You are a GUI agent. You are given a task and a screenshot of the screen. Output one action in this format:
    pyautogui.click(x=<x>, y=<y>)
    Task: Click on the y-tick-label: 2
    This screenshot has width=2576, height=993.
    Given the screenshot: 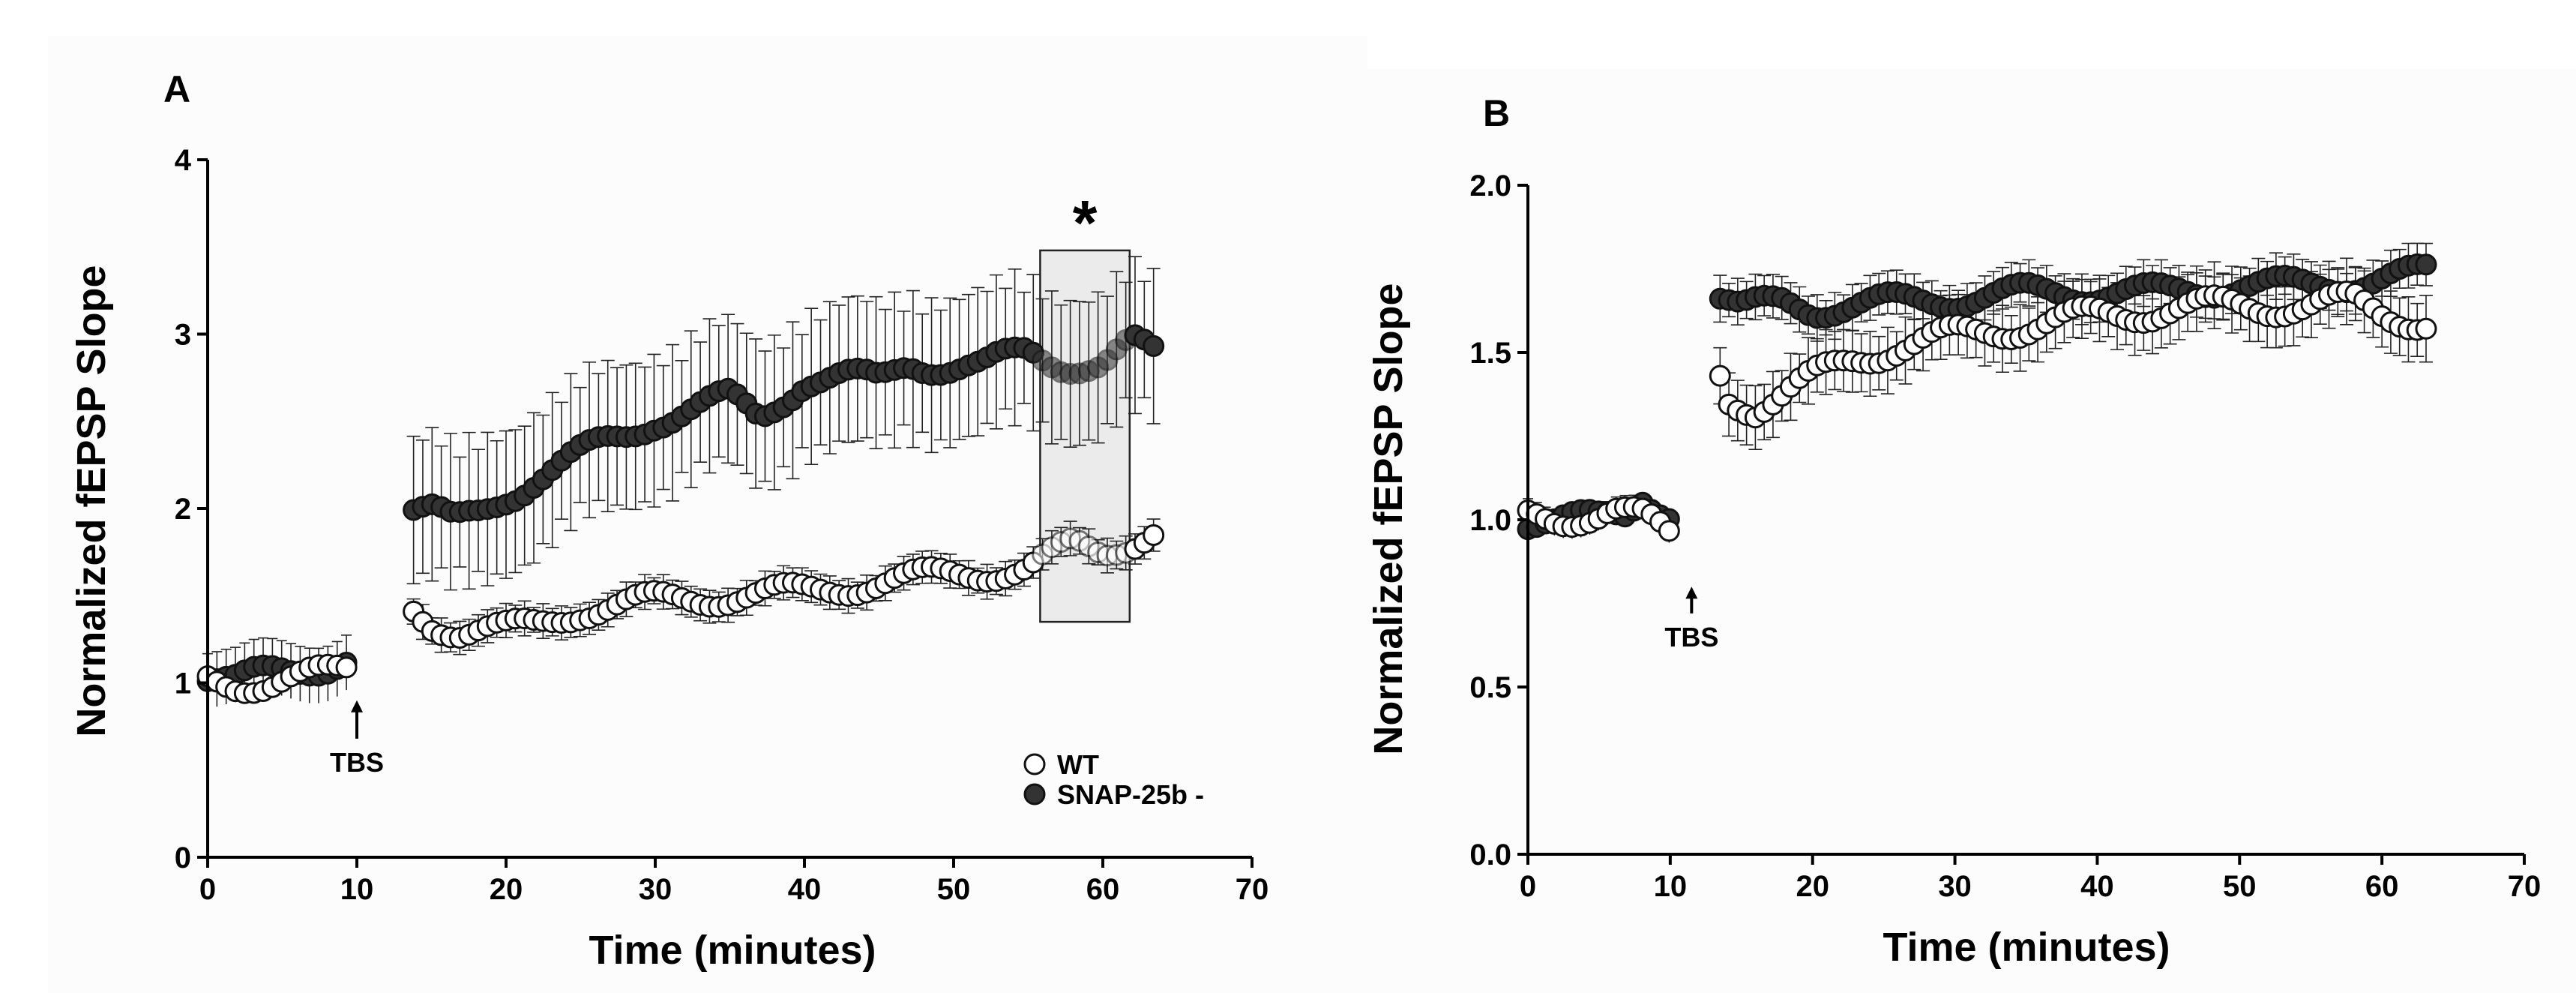 What is the action you would take?
    pyautogui.click(x=183, y=509)
    